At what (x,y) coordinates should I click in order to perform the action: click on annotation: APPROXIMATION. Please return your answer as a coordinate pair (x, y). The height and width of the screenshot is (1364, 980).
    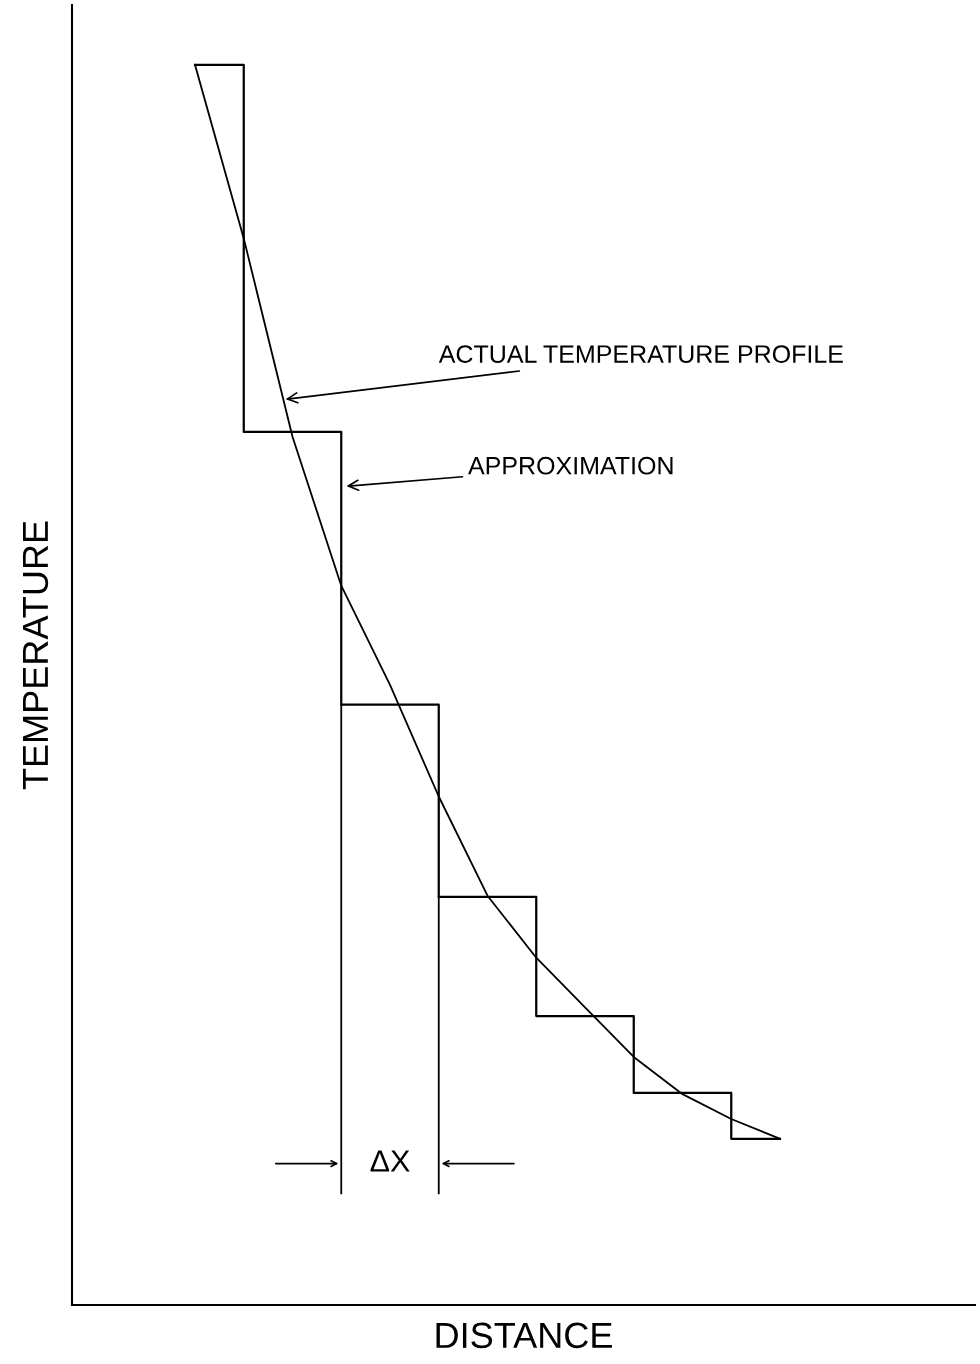
    Looking at the image, I should click on (570, 465).